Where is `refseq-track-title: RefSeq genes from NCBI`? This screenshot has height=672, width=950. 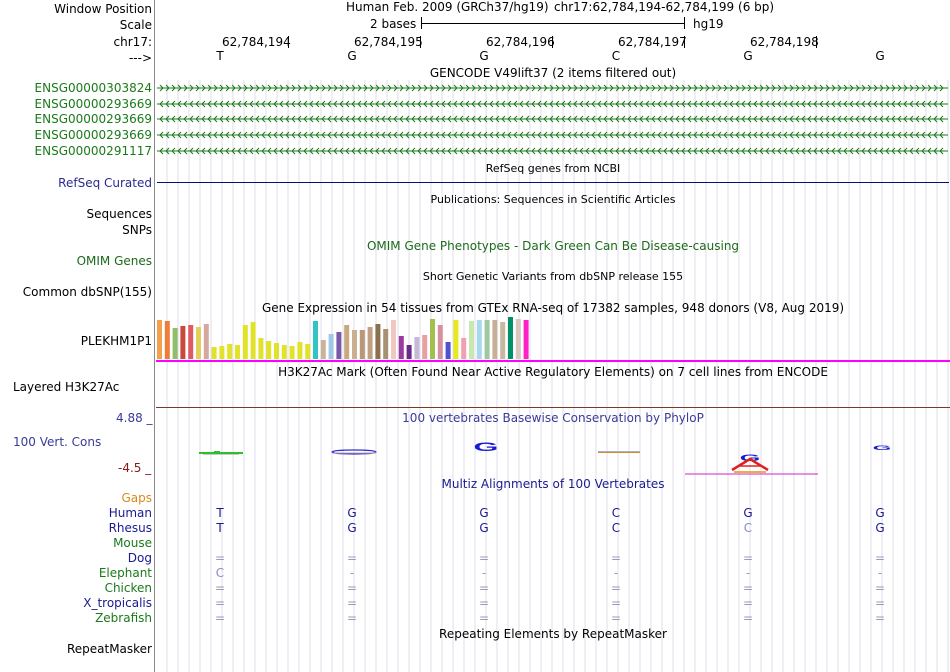
refseq-track-title: RefSeq genes from NCBI is located at coordinates (553, 168).